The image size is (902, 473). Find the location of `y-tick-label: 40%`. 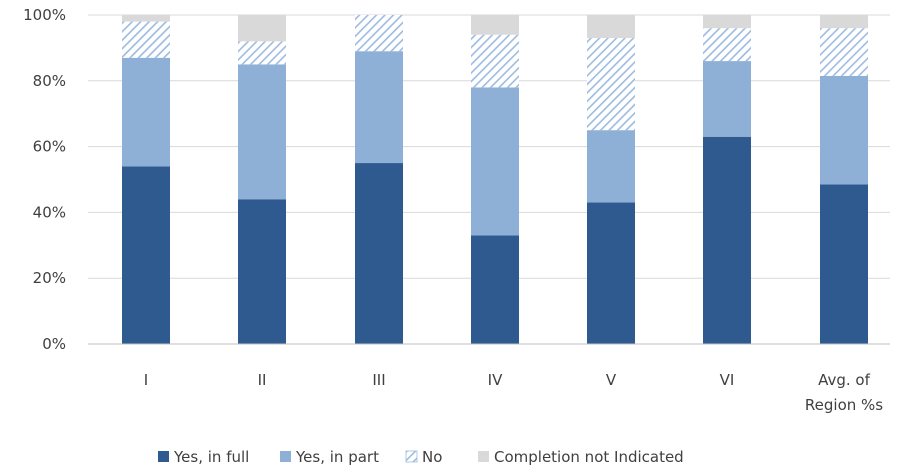

y-tick-label: 40% is located at coordinates (49, 212).